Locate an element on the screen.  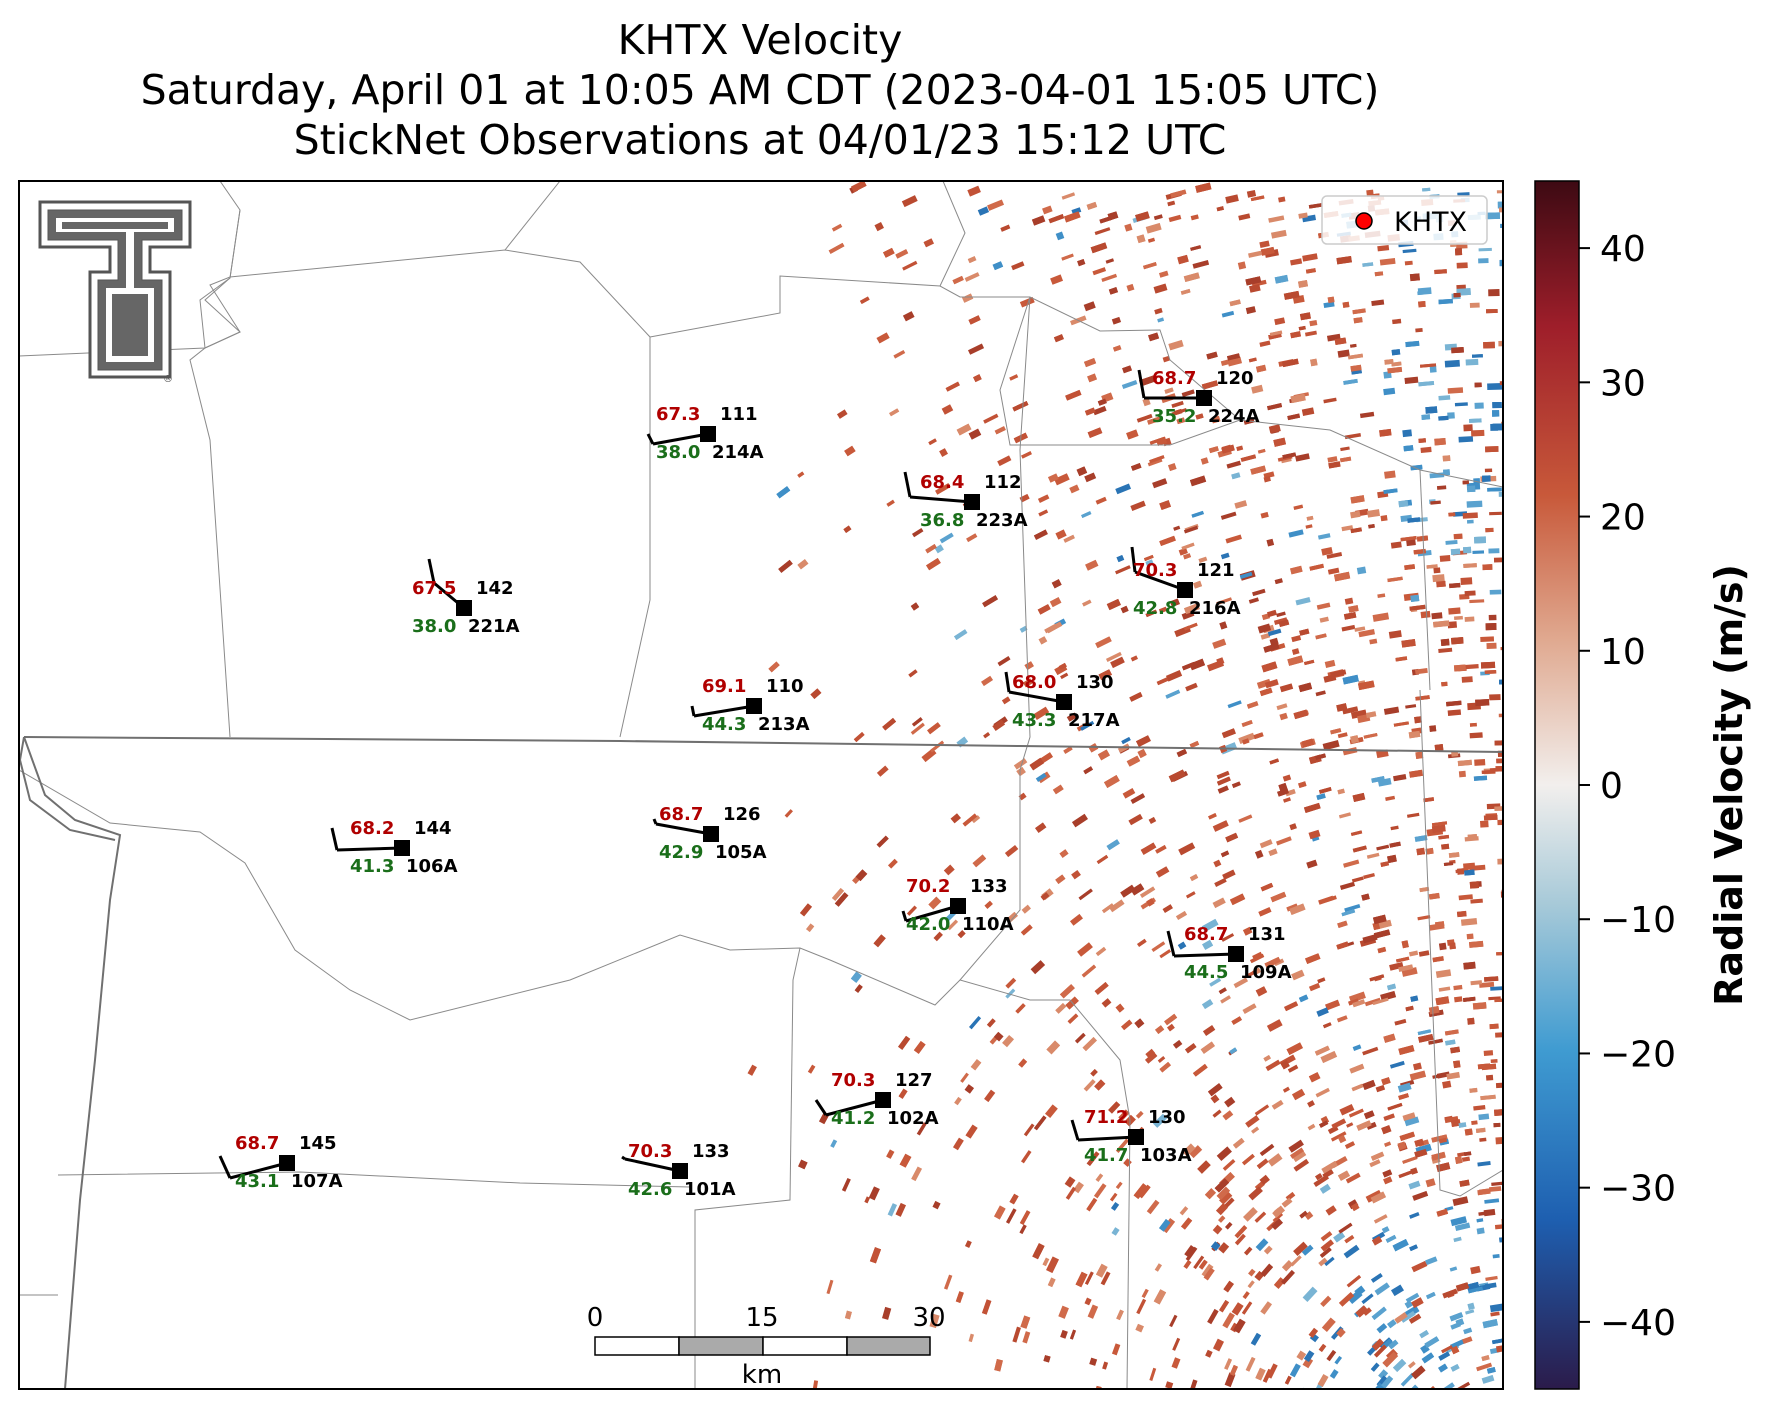
station-221A: 67.5 142 38.0 221A is located at coordinates (466, 597).